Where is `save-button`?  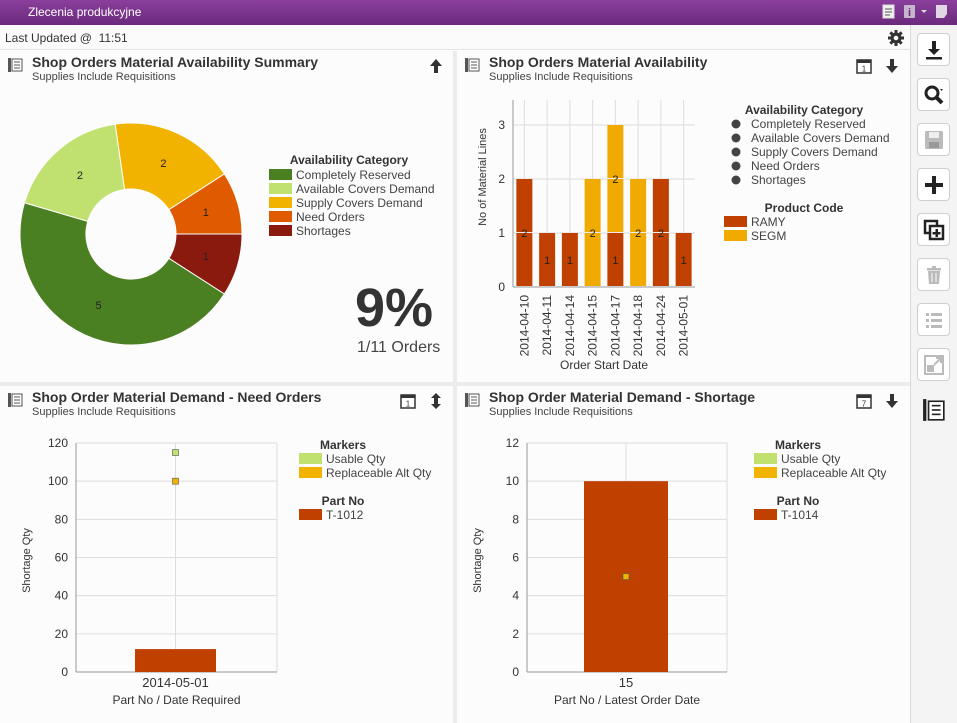
save-button is located at coordinates (933, 139).